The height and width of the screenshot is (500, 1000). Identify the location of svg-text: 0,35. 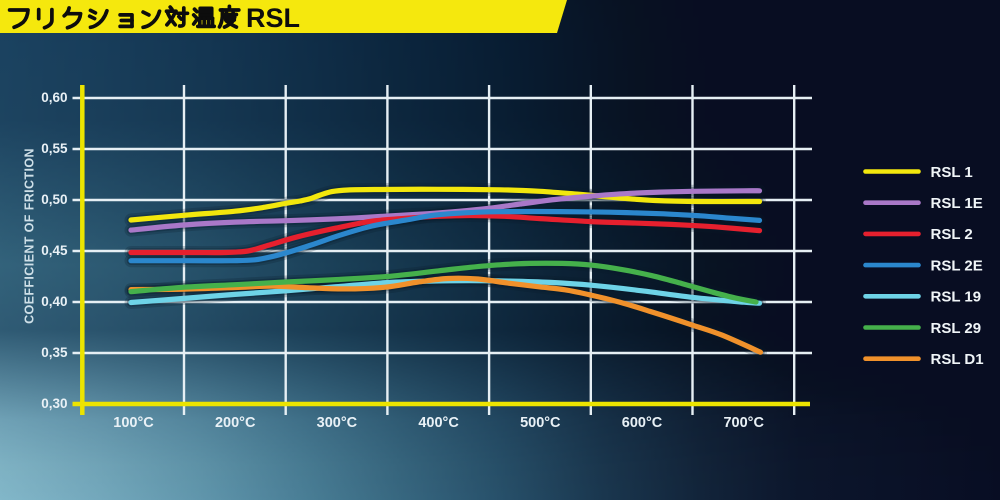
(54, 352).